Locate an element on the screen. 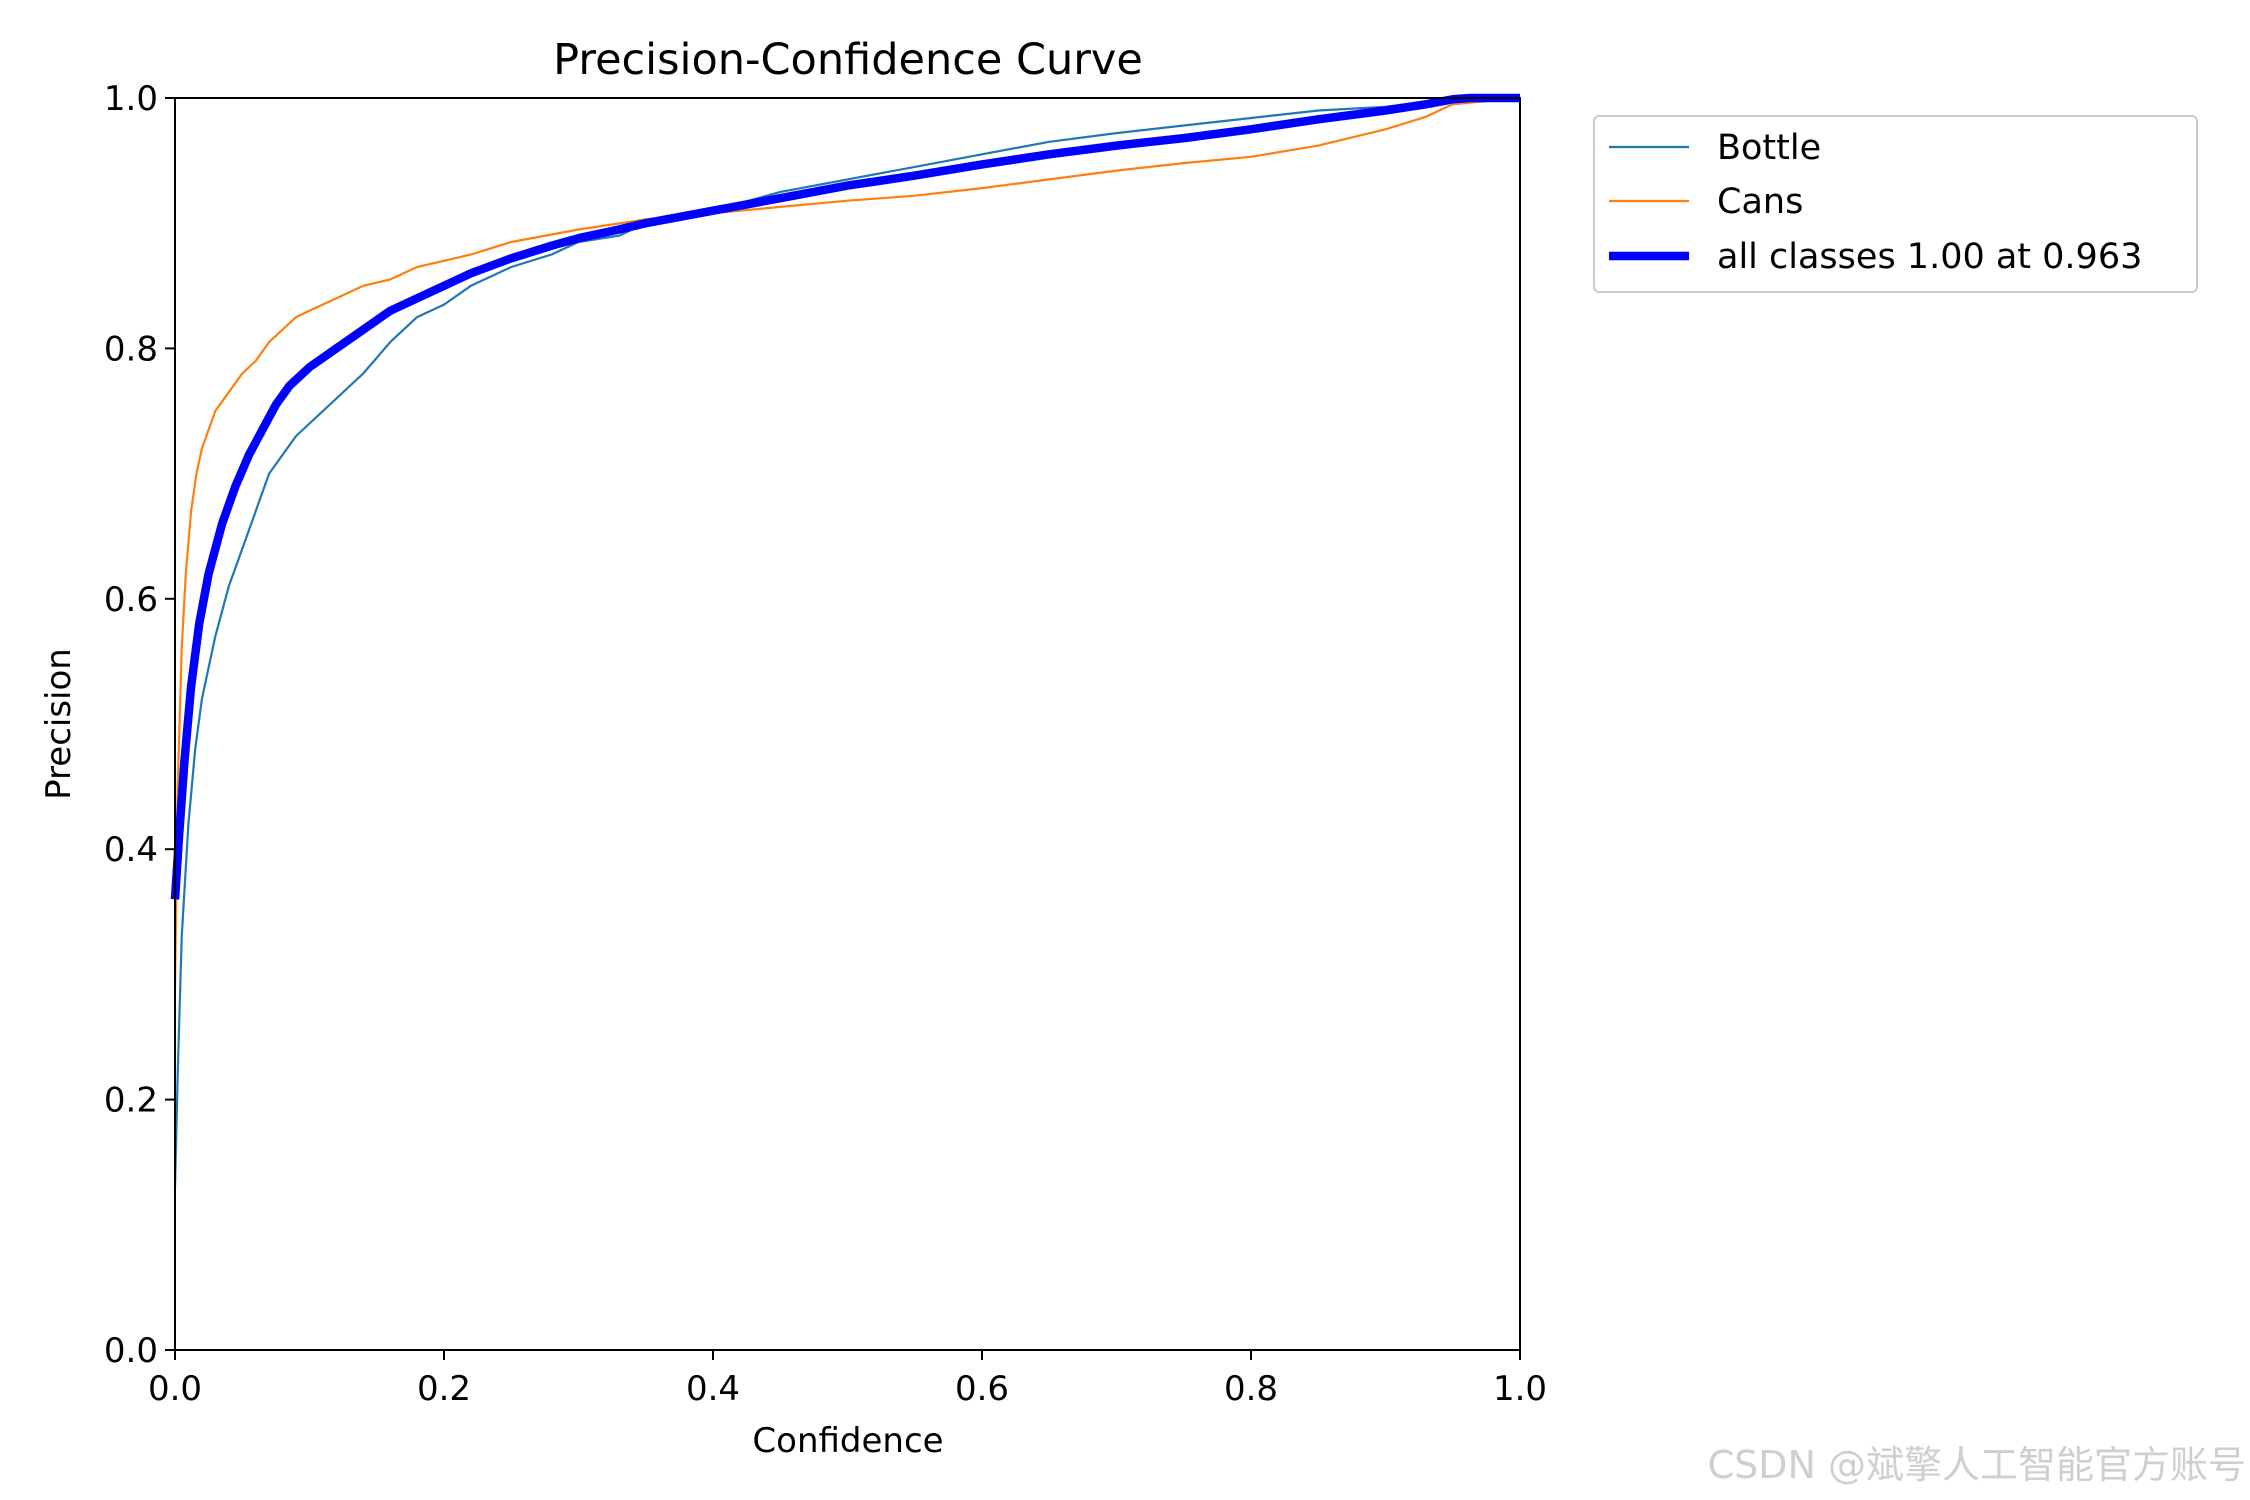 The image size is (2250, 1500). watermark: CSDN @斌擎人工智能官方账号 is located at coordinates (1977, 1465).